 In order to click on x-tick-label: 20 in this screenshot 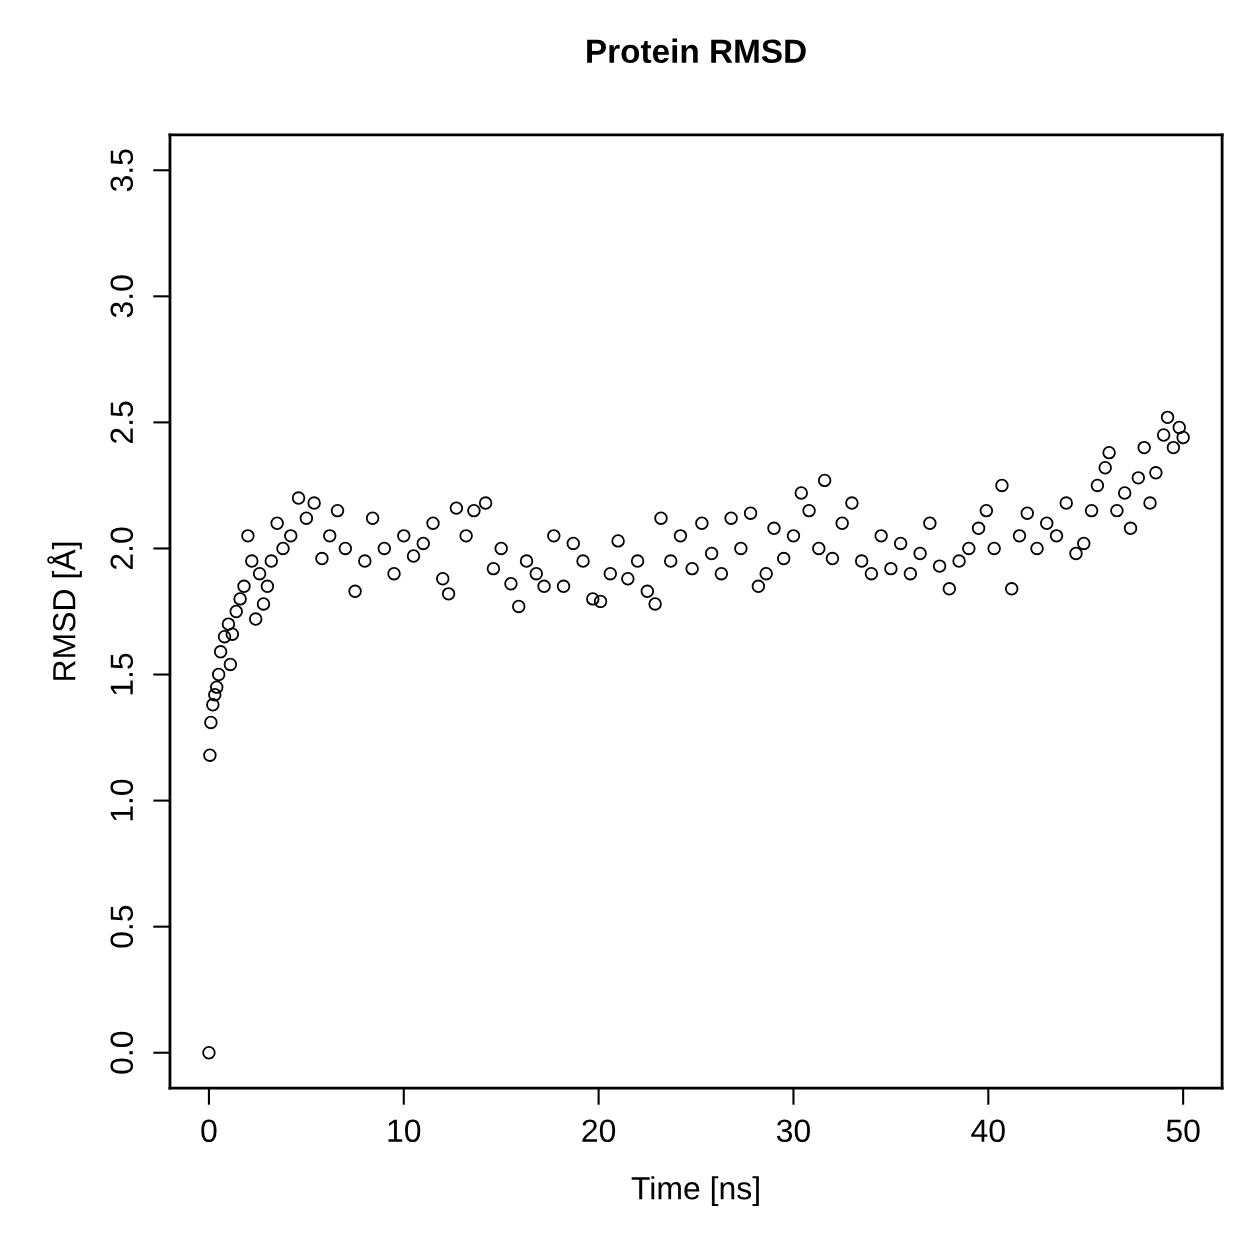, I will do `click(599, 1131)`.